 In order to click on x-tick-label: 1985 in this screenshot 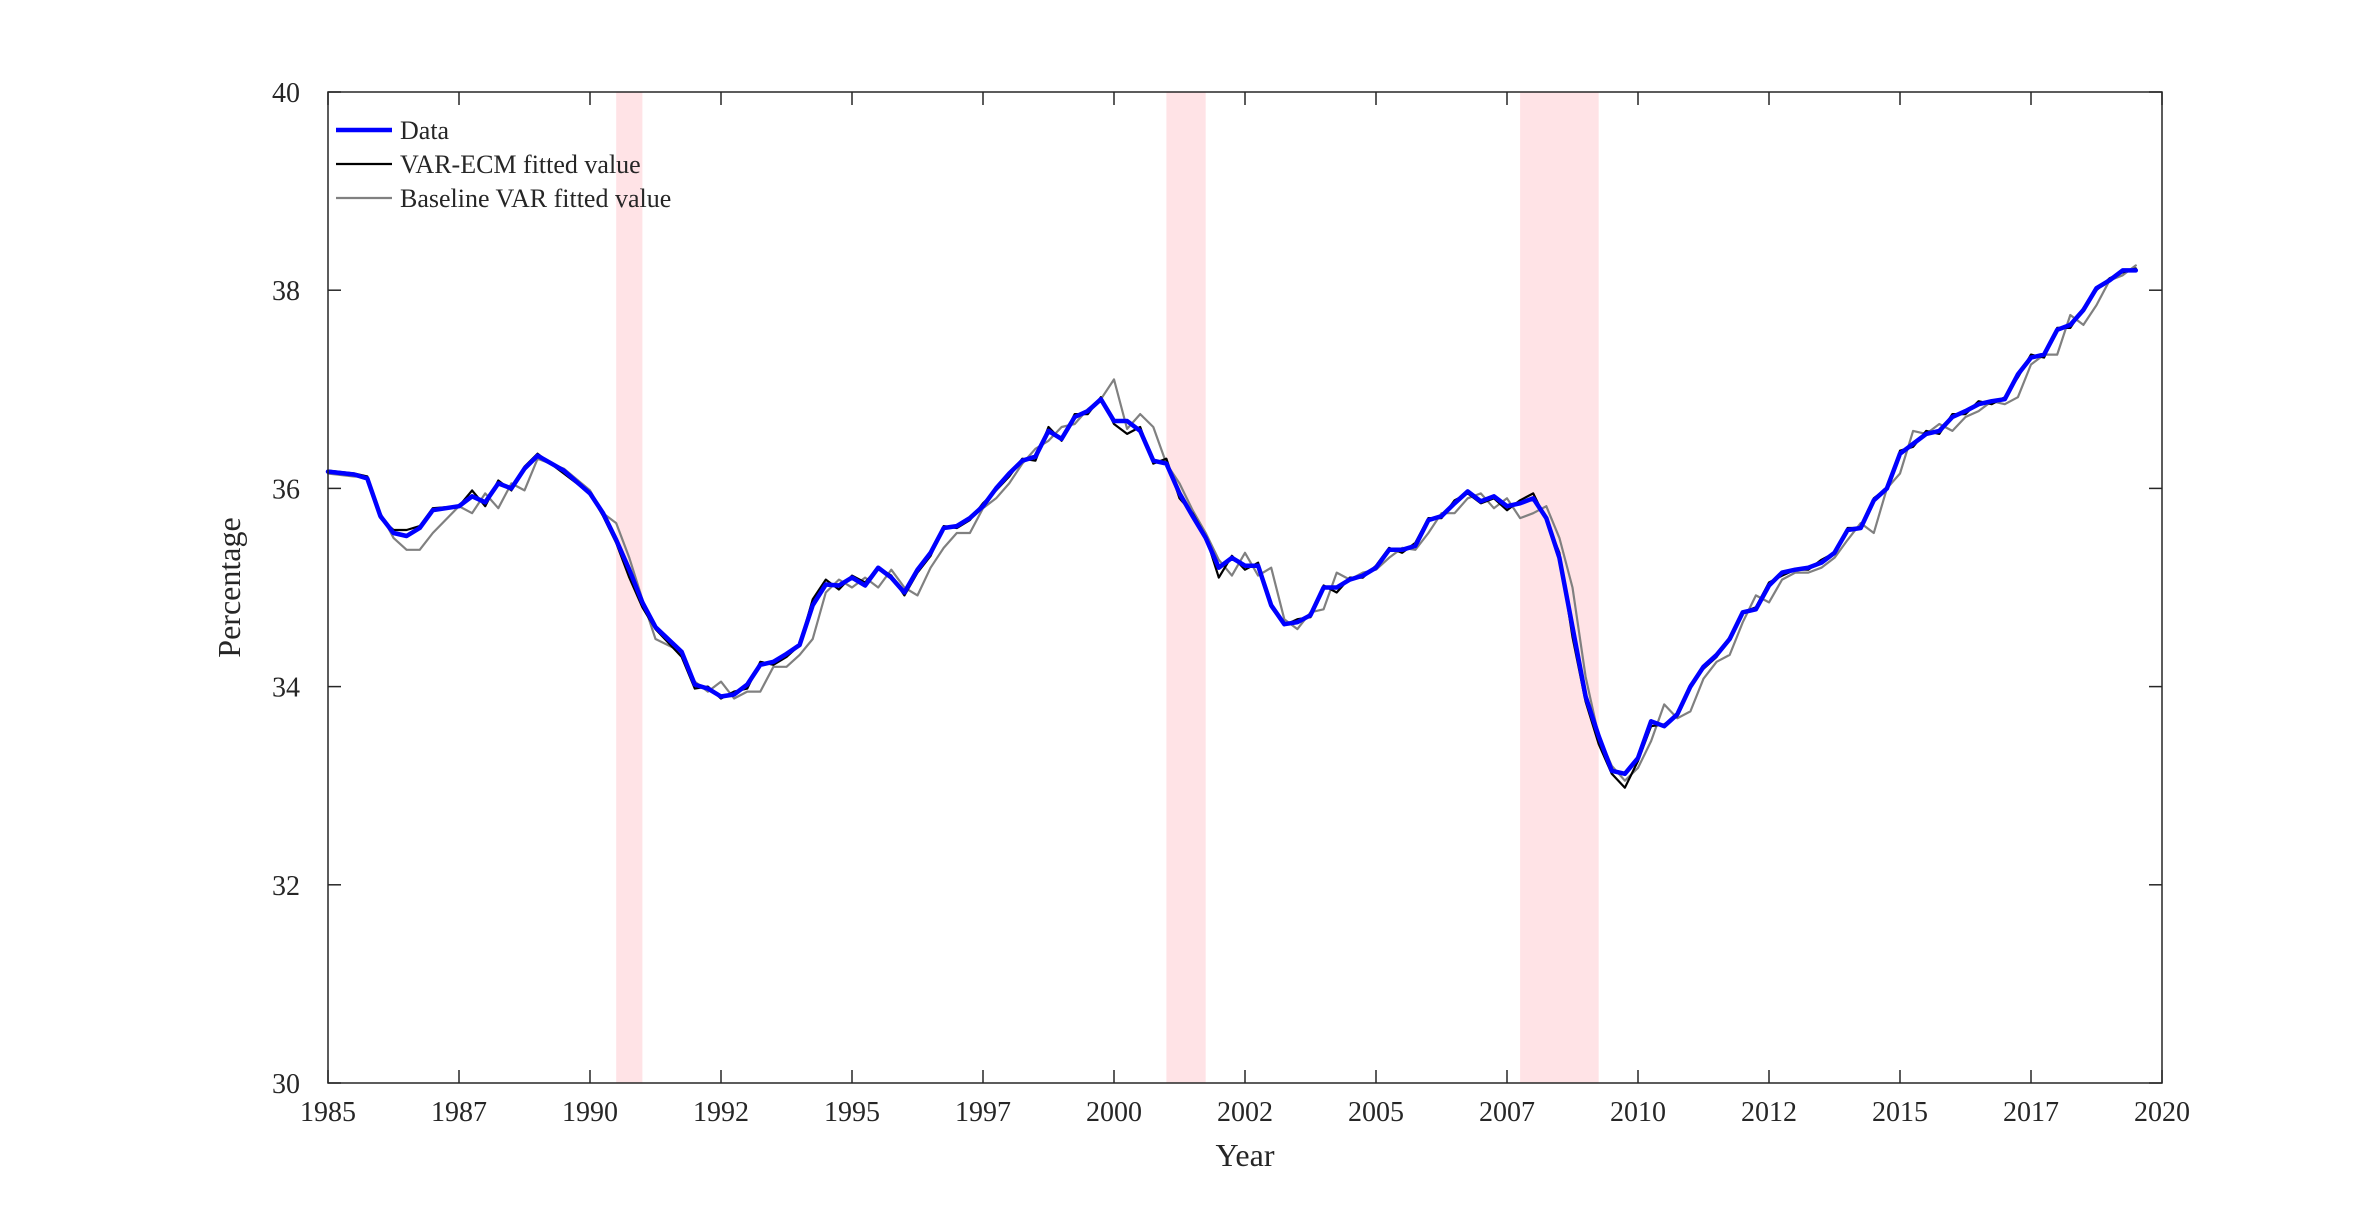, I will do `click(328, 1112)`.